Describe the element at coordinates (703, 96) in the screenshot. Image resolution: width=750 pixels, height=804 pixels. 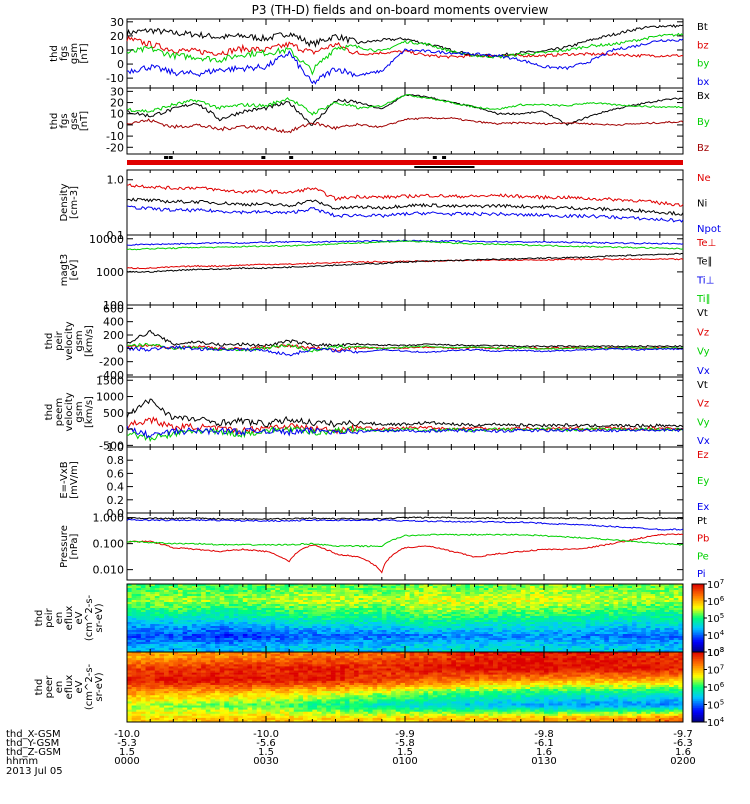
I see `legend-entry-Bx: Bx` at that location.